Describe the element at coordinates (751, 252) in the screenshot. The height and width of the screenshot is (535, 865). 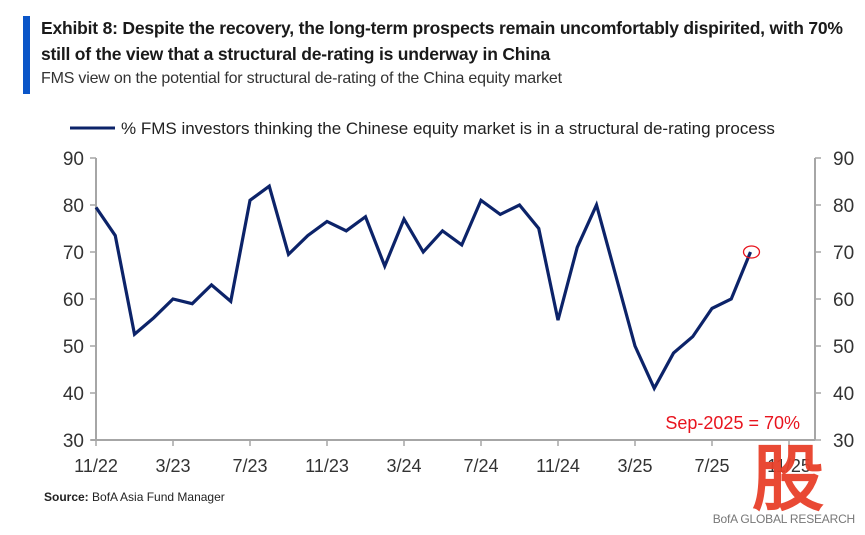
I see `highlight-circle` at that location.